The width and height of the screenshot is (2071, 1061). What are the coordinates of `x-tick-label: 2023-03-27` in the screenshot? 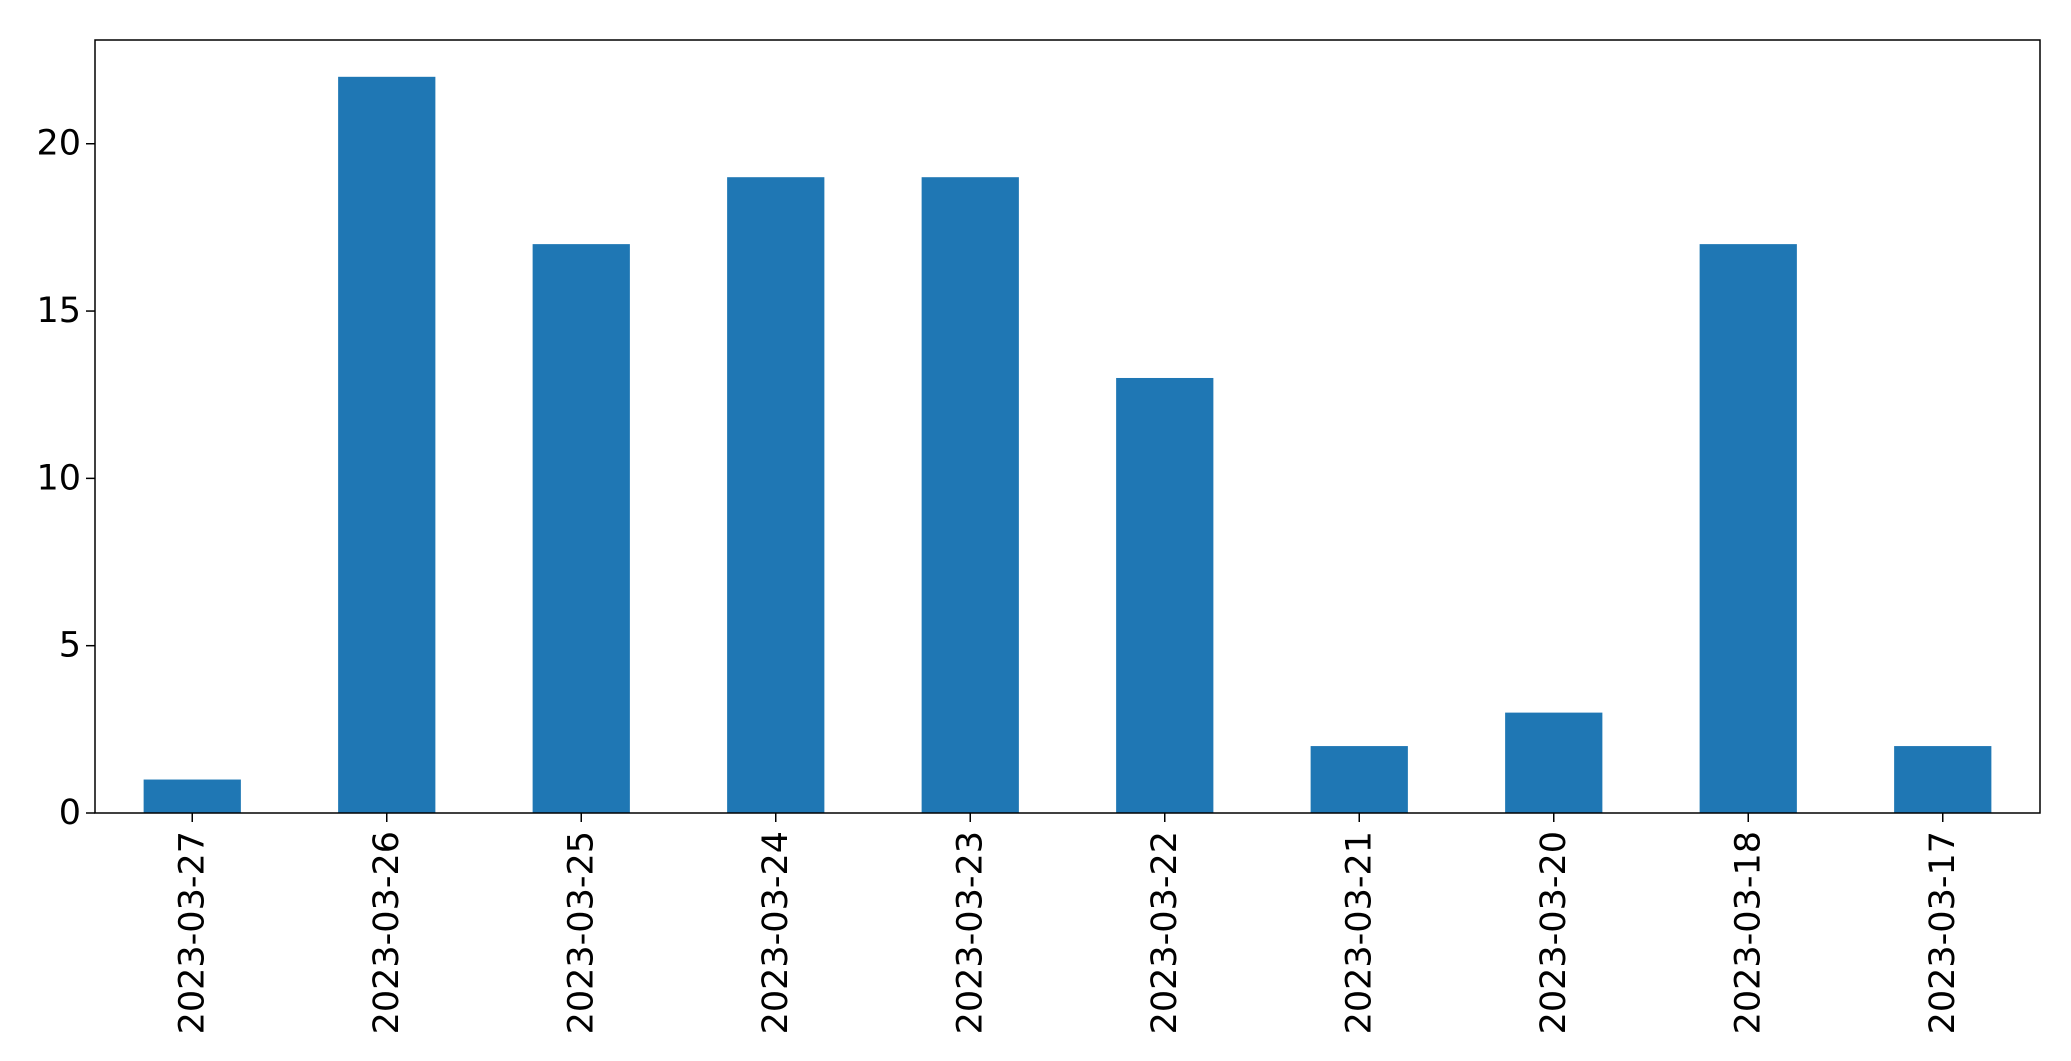 It's located at (192, 932).